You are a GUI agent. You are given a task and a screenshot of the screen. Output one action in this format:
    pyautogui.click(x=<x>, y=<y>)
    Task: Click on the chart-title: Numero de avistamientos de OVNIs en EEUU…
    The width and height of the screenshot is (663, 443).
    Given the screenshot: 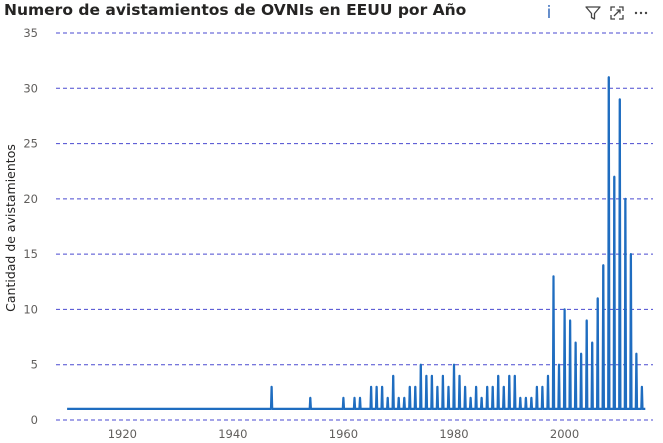 What is the action you would take?
    pyautogui.click(x=235, y=10)
    